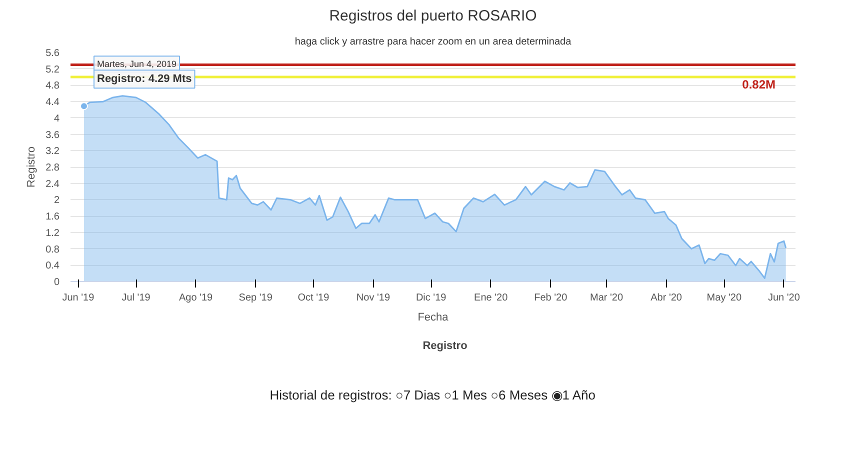 The image size is (860, 463). Describe the element at coordinates (53, 86) in the screenshot. I see `y-tick-label: 4.8` at that location.